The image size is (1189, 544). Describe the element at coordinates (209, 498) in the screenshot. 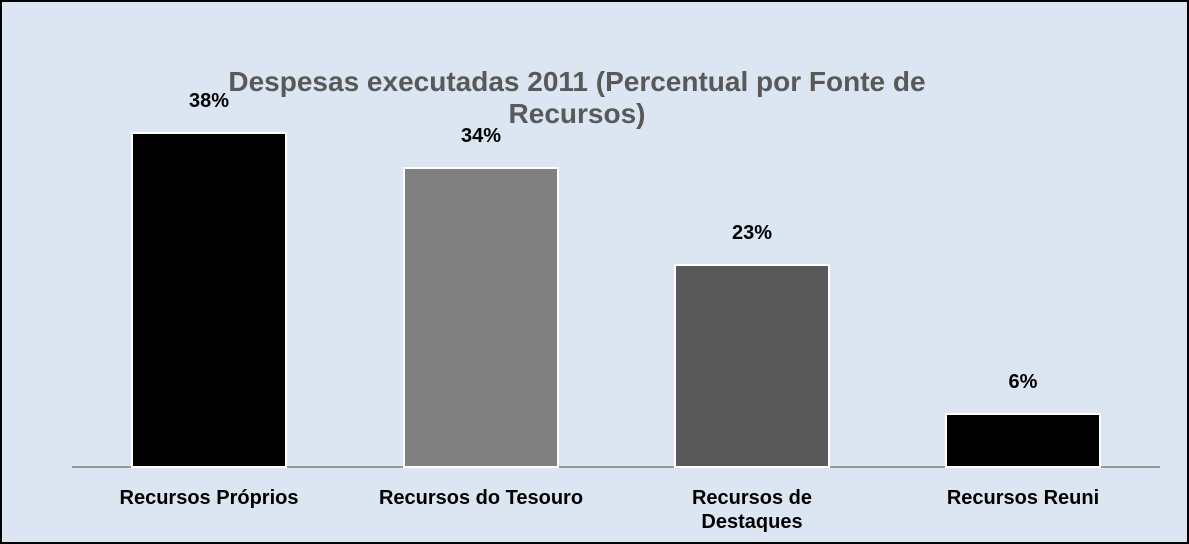

I see `x-tick-label: Recursos Próprios` at that location.